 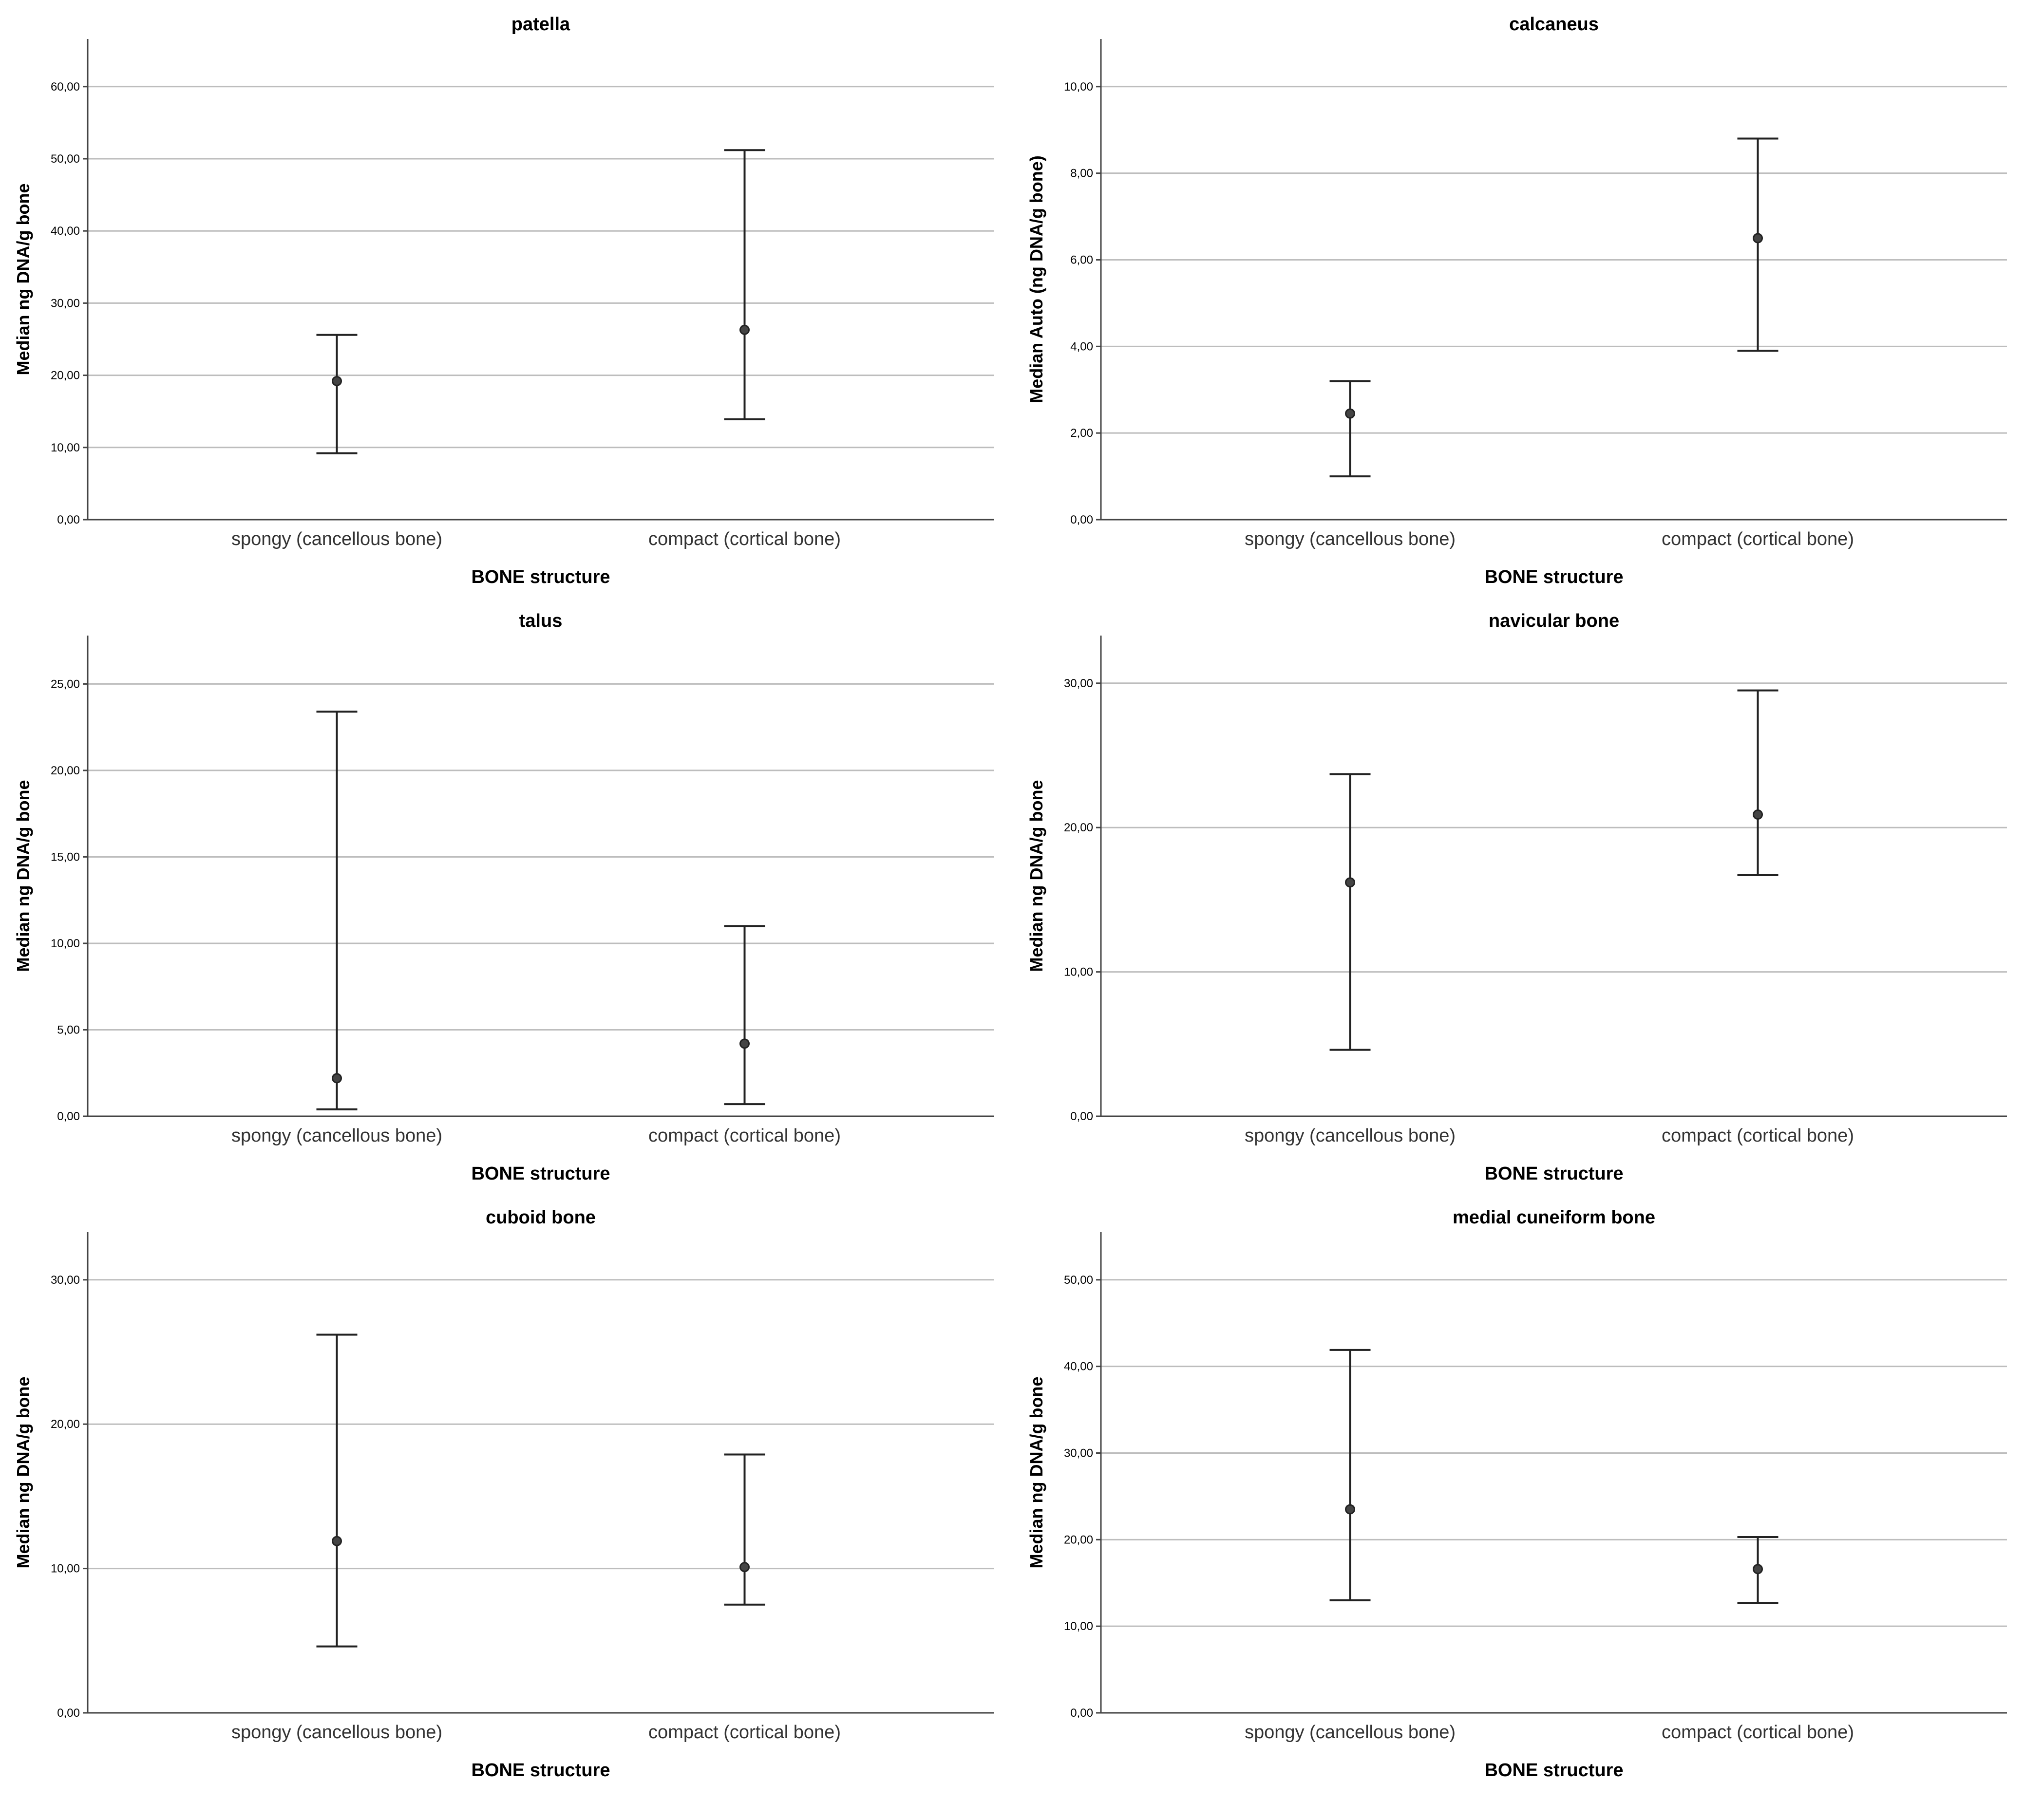 I want to click on y-tick-label: 8,00, so click(x=1082, y=173).